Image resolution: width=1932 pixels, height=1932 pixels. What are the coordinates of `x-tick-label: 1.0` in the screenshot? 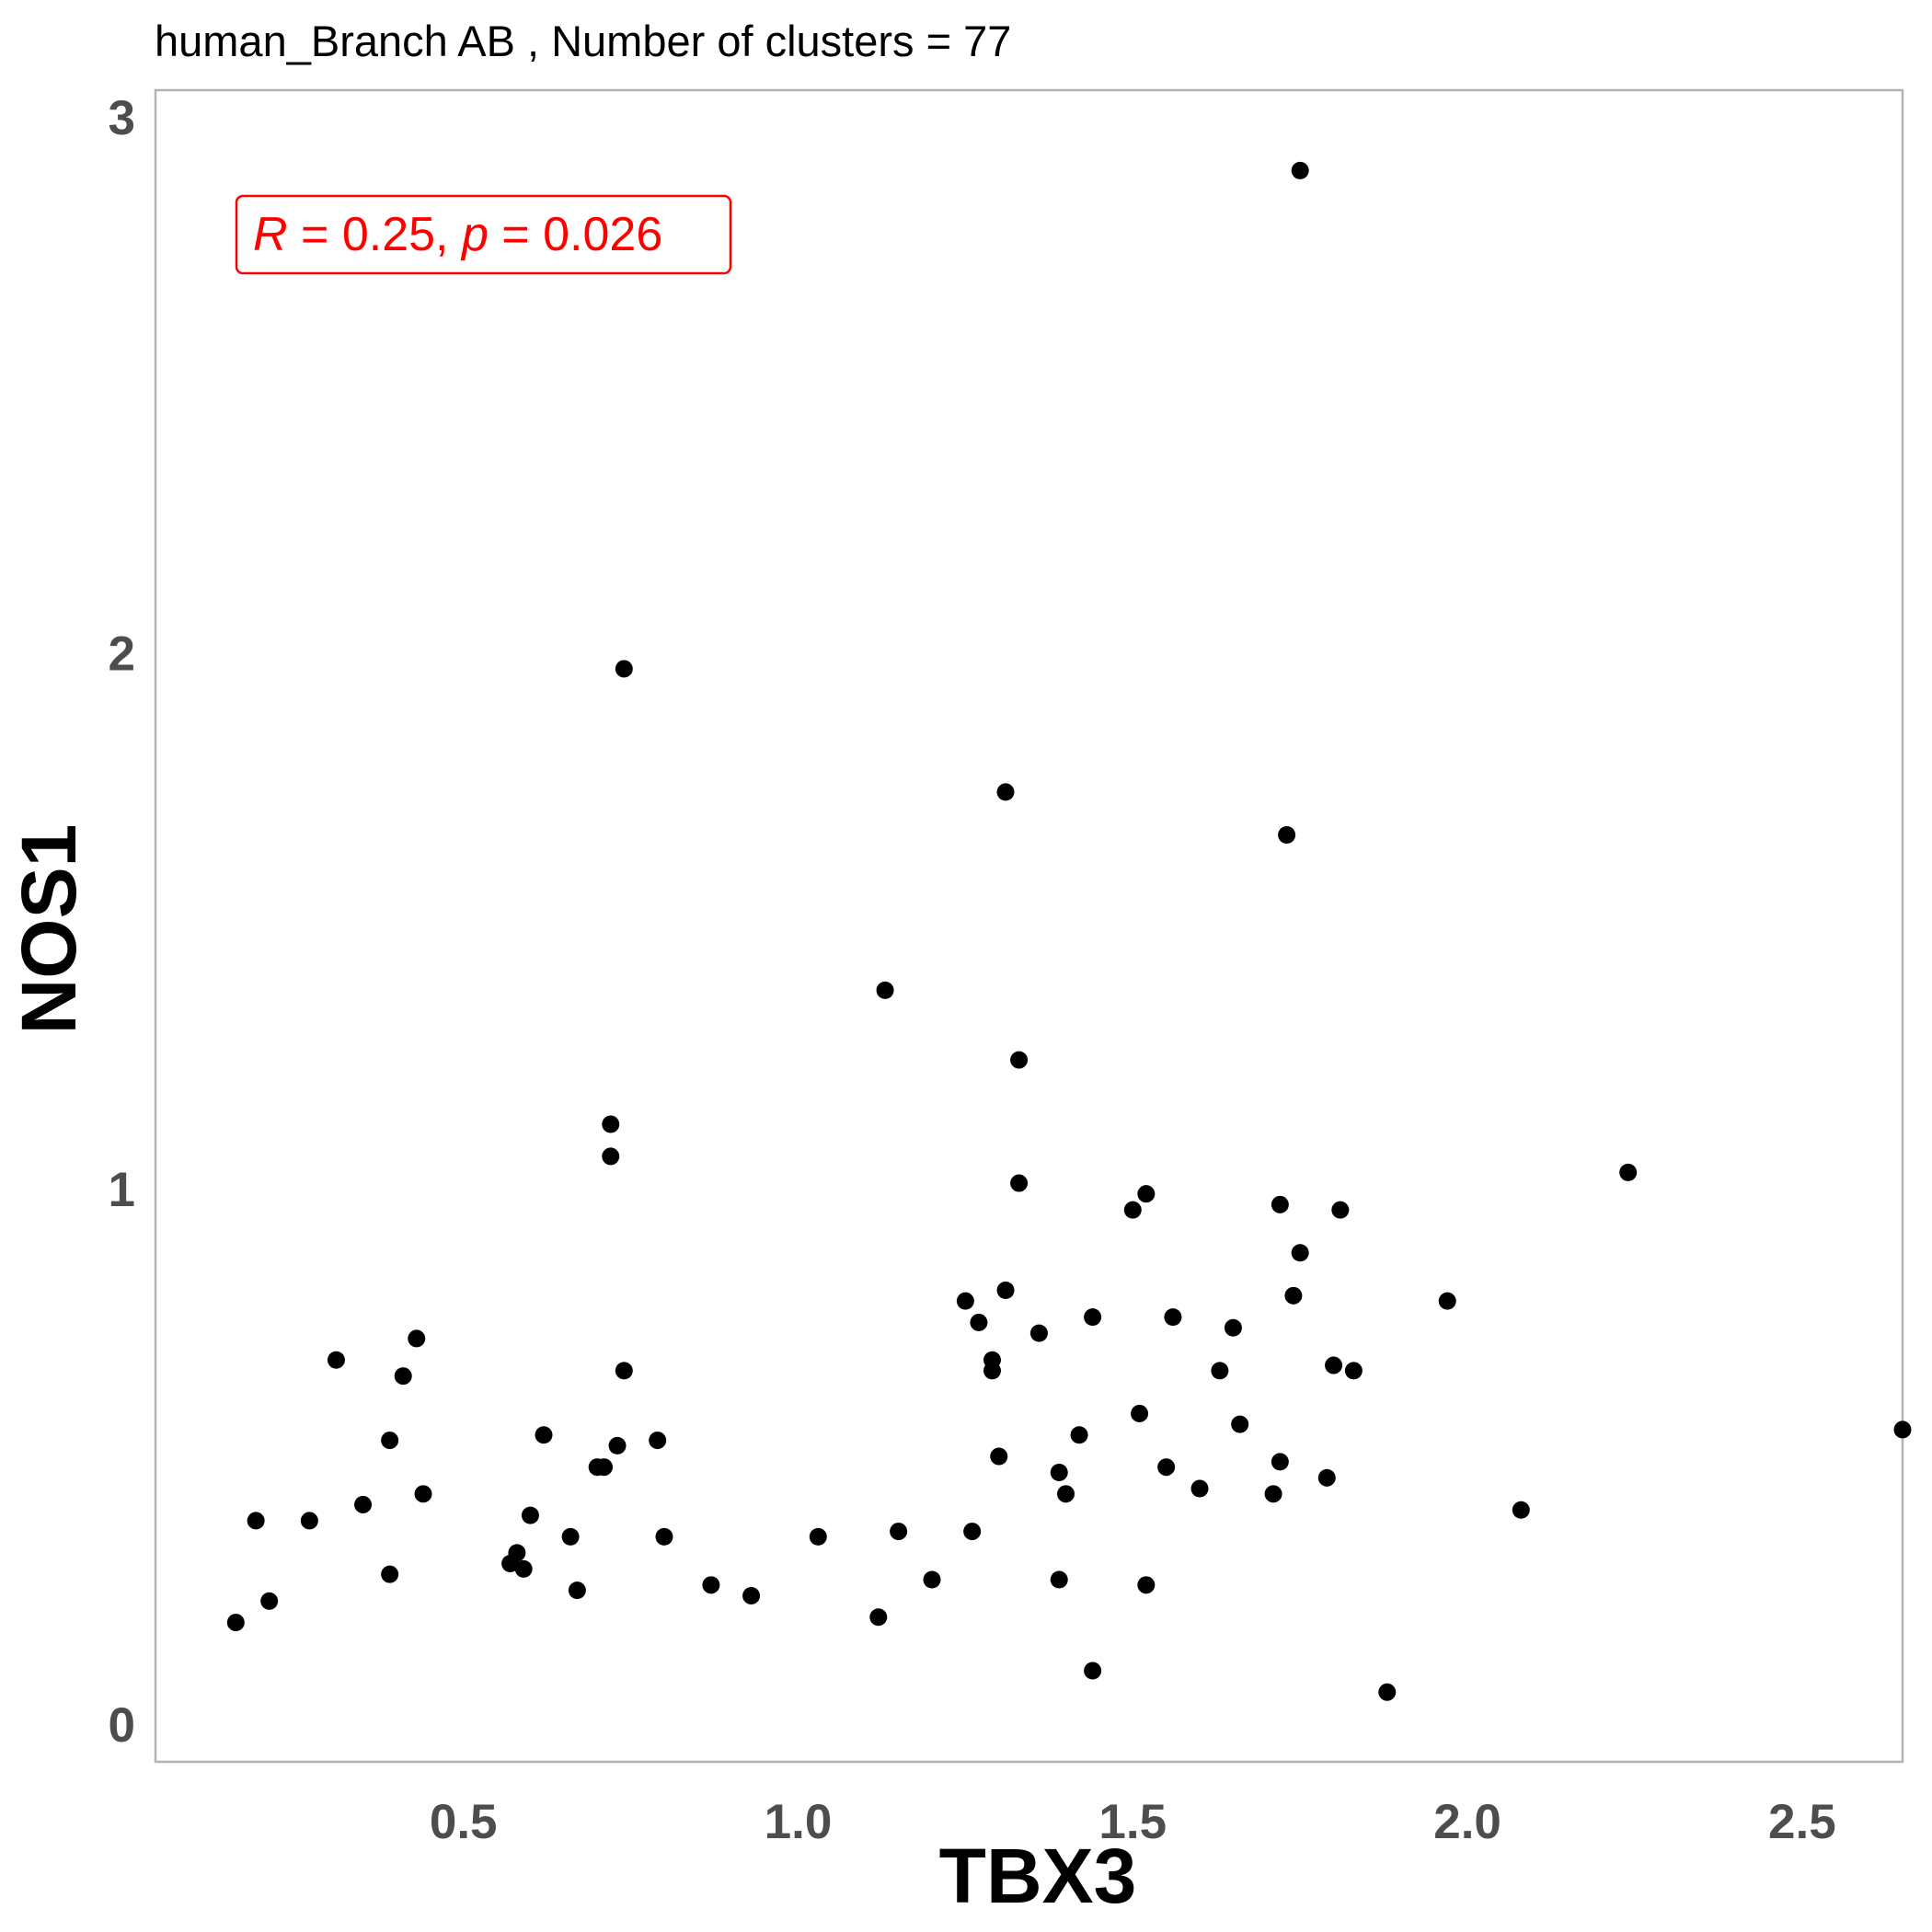 It's located at (799, 1822).